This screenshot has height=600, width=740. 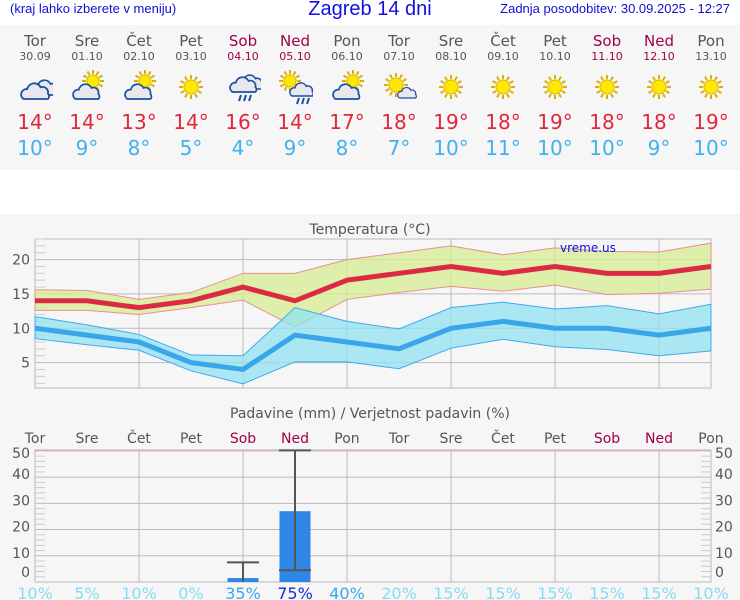 What do you see at coordinates (711, 41) in the screenshot?
I see `day-name: Pon` at bounding box center [711, 41].